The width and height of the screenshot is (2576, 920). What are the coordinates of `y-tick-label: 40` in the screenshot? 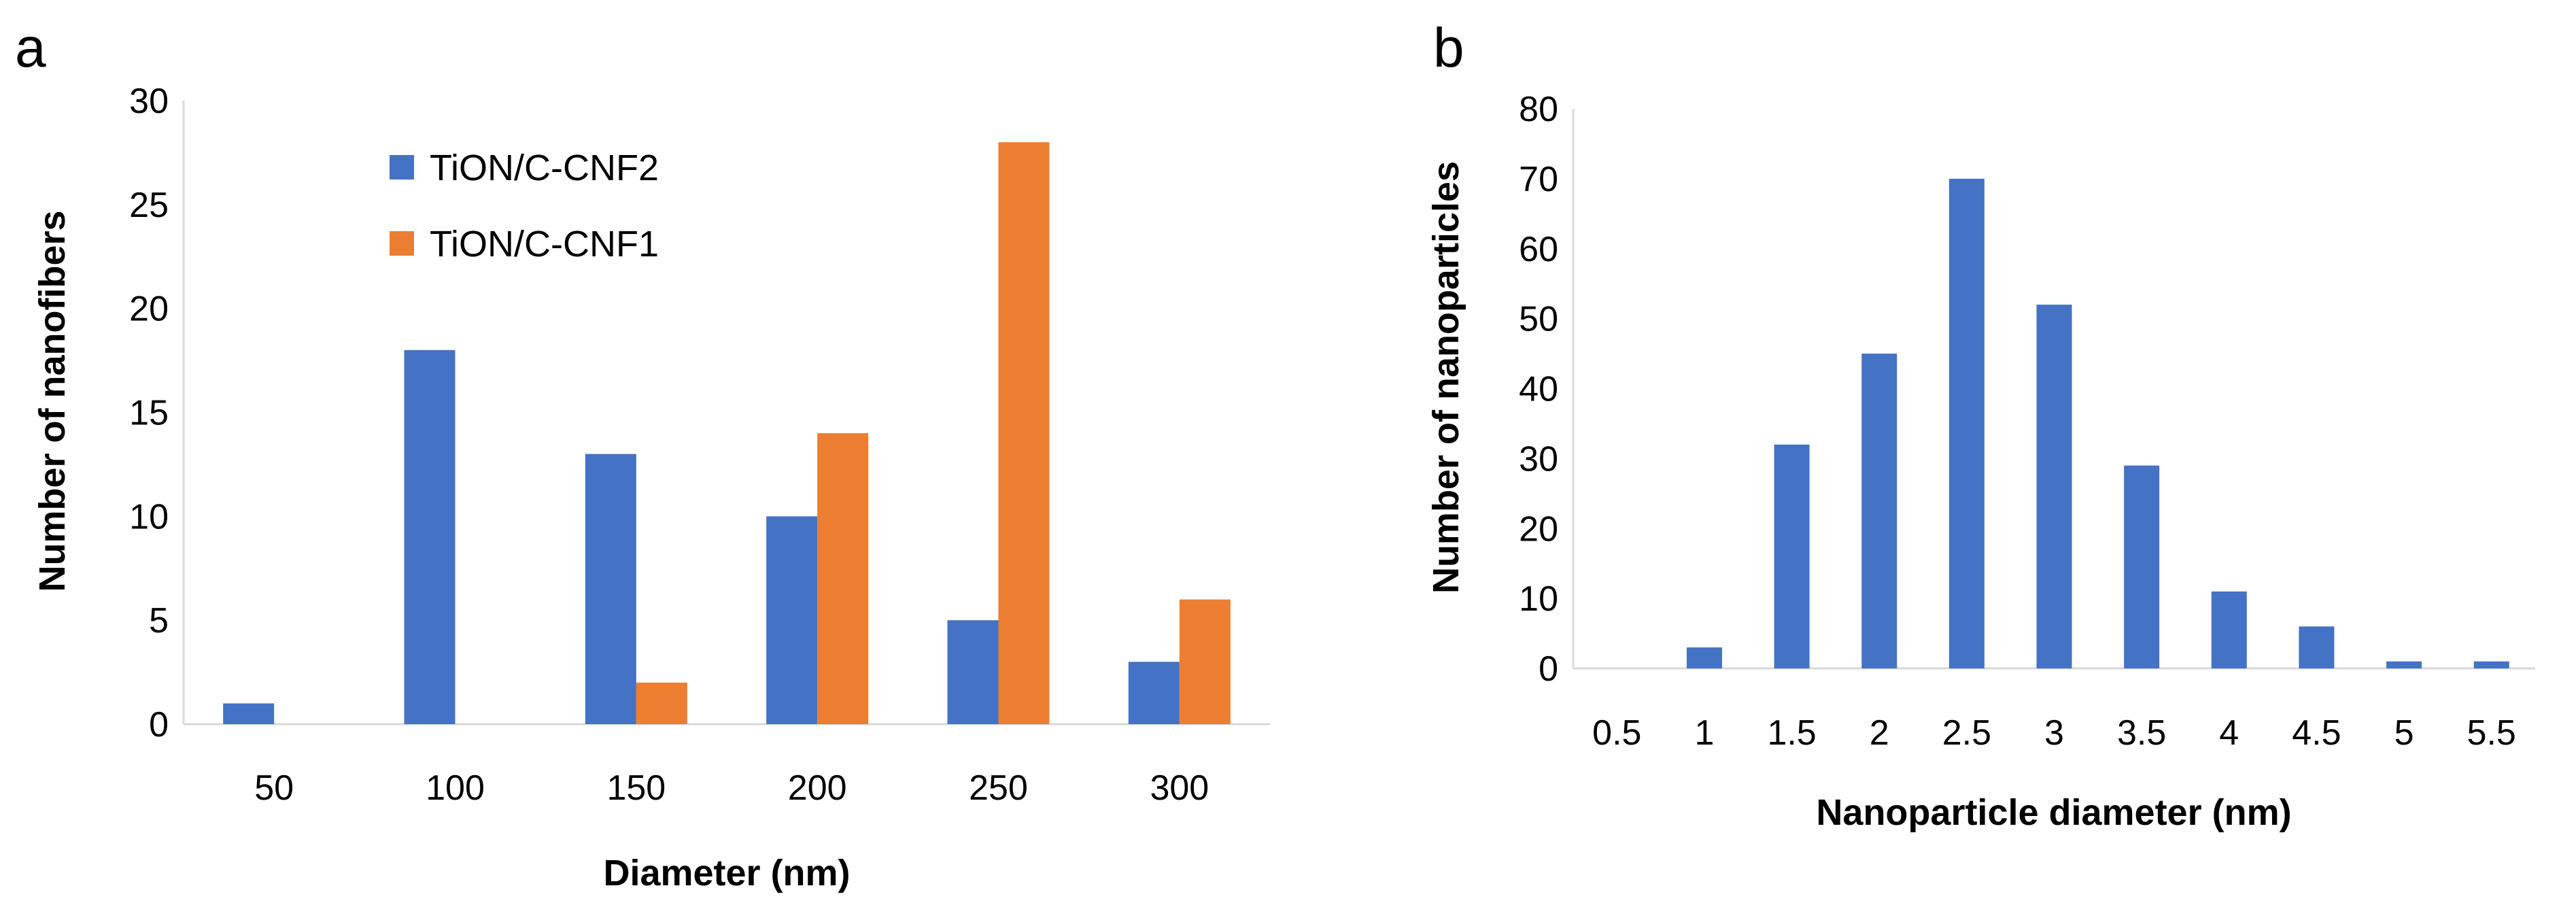 It's located at (1538, 389).